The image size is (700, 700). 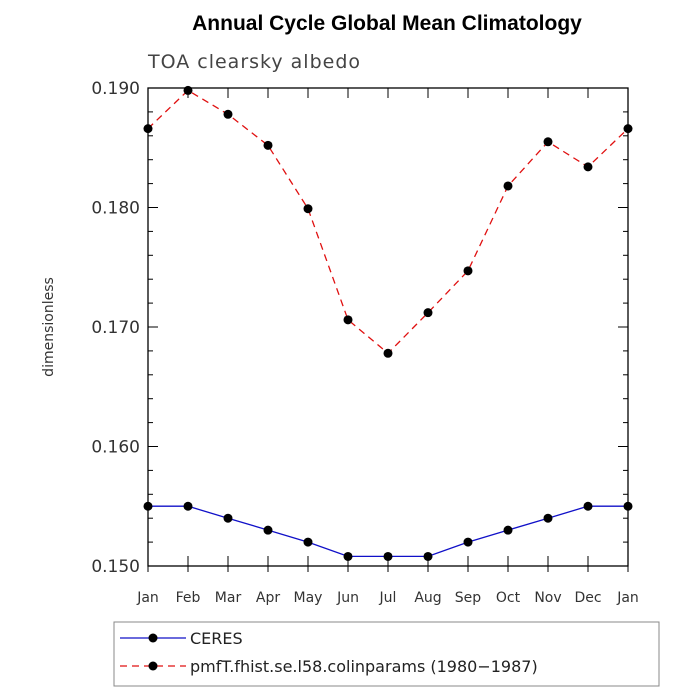 I want to click on x-tick-label: Oct, so click(x=508, y=598).